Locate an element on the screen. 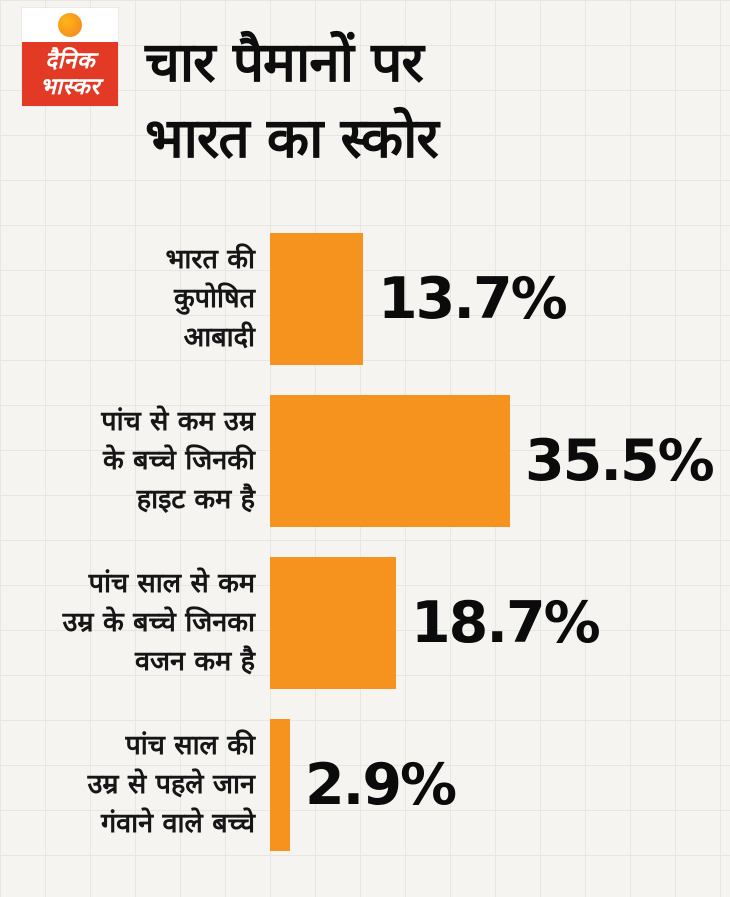  bar-track: 2.9% is located at coordinates (490, 784).